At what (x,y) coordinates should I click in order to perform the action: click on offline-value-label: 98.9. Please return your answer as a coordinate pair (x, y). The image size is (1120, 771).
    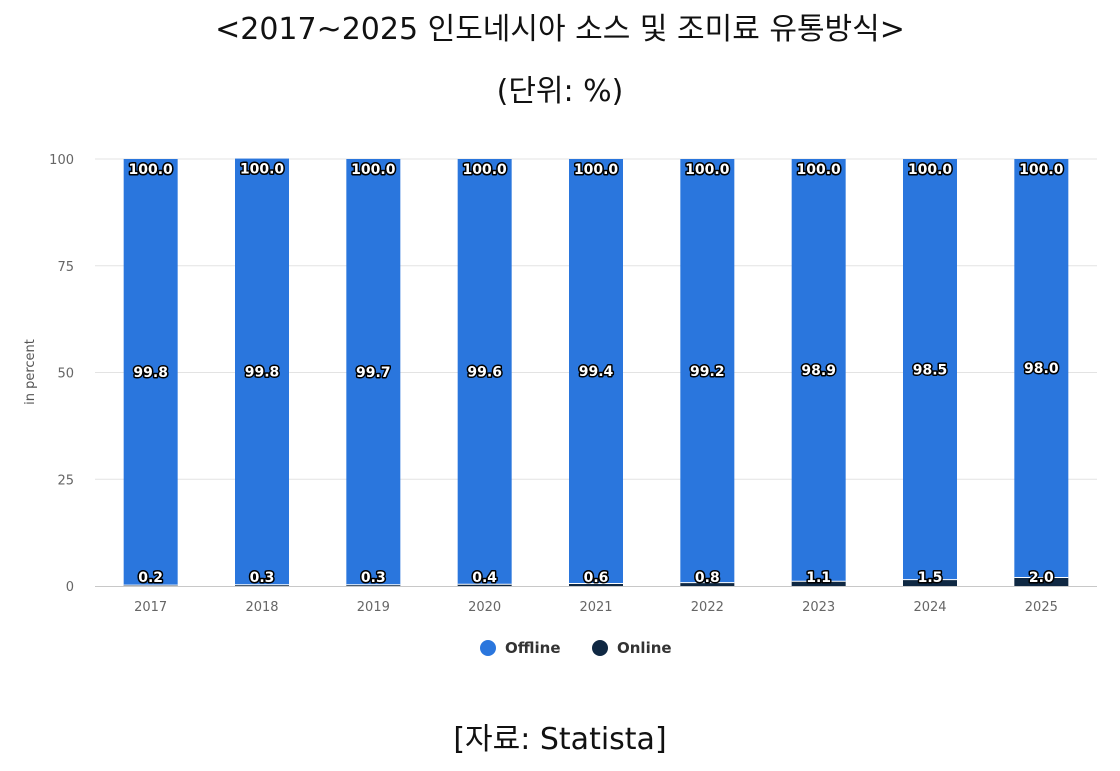
    Looking at the image, I should click on (818, 371).